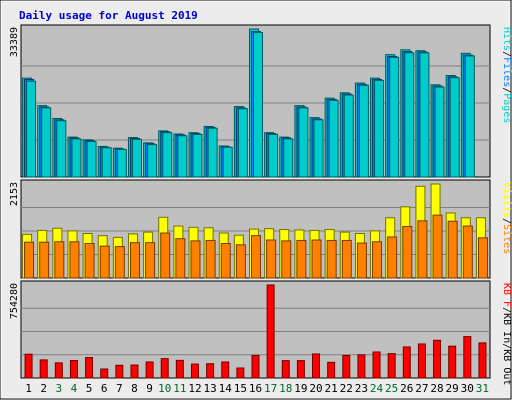  What do you see at coordinates (240, 388) in the screenshot?
I see `x-tick-label: 15` at bounding box center [240, 388].